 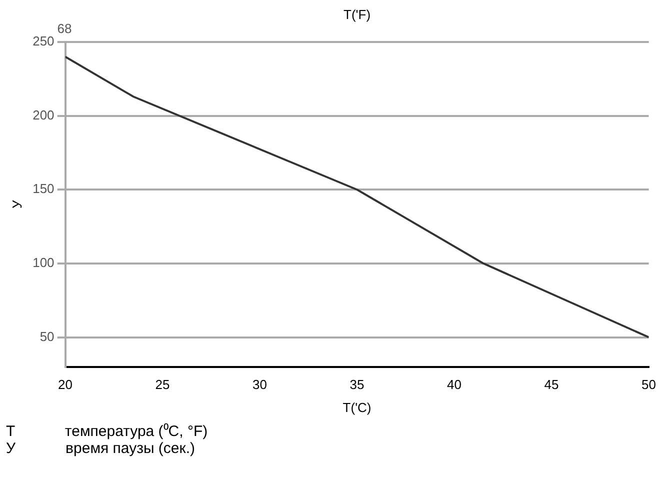 I want to click on text: T температура (⁰C, °F), so click(x=107, y=431).